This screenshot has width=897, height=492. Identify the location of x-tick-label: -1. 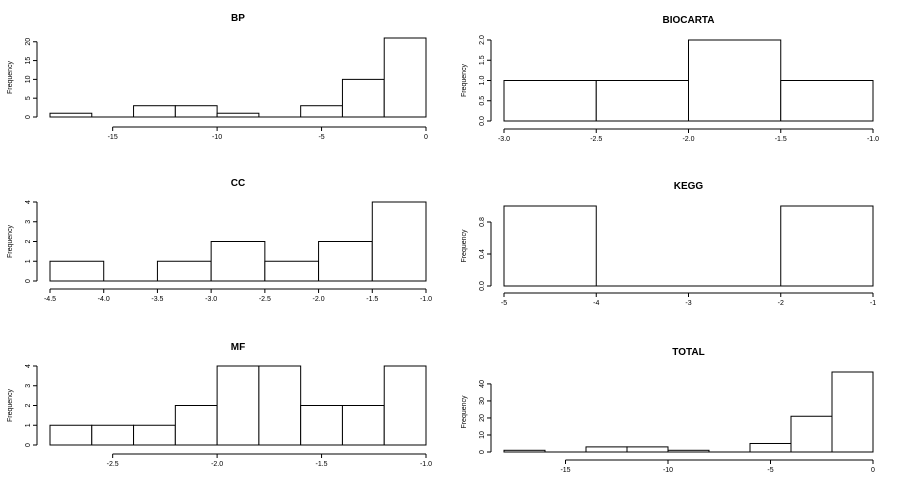
(873, 303).